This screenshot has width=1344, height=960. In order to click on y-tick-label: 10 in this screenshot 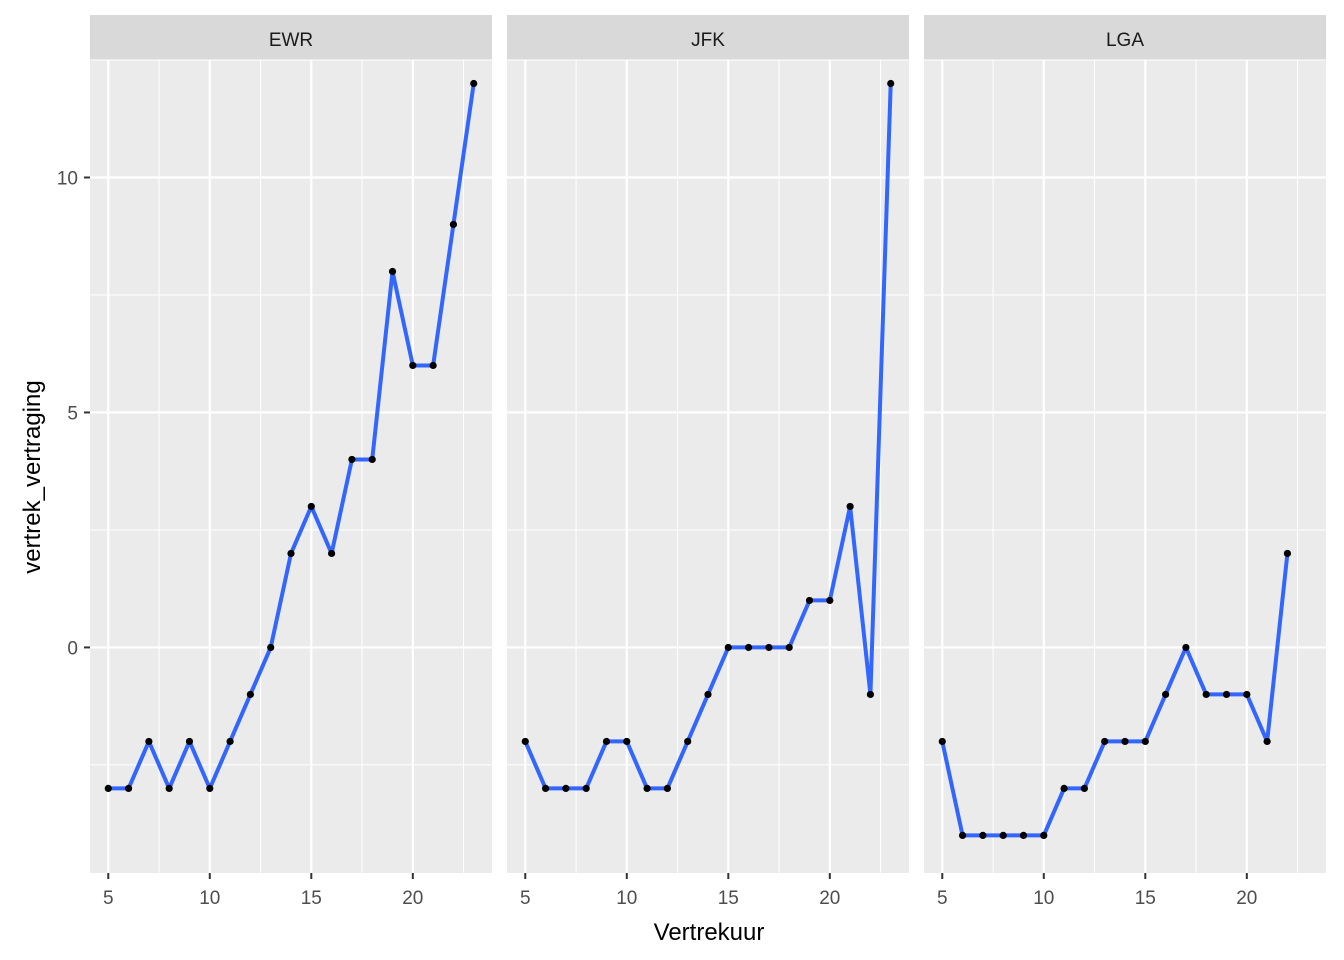, I will do `click(67, 178)`.